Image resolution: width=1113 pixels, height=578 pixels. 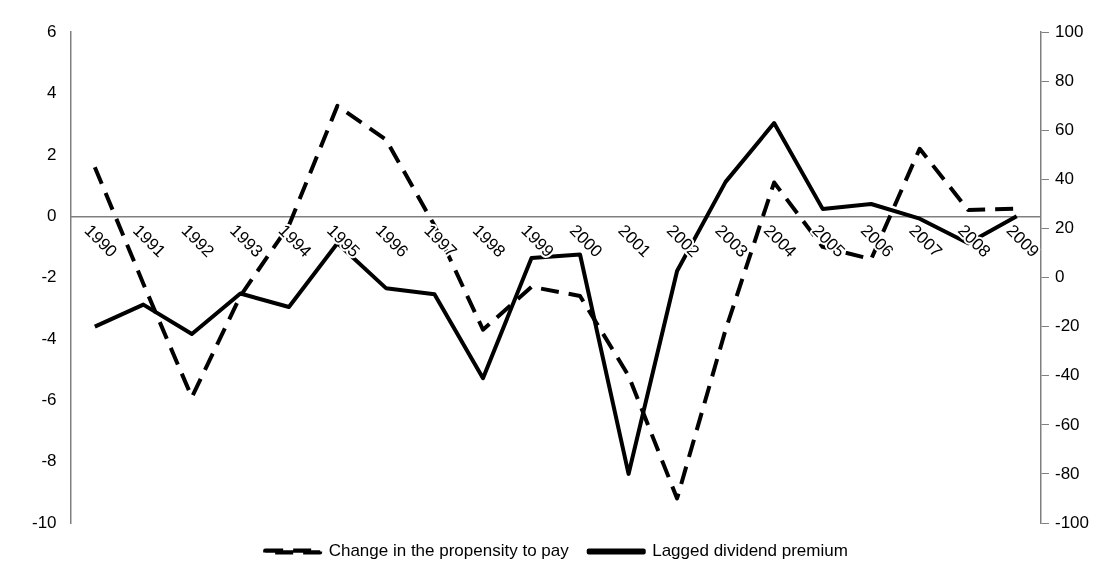 What do you see at coordinates (1064, 130) in the screenshot?
I see `y2-tick-label: 60` at bounding box center [1064, 130].